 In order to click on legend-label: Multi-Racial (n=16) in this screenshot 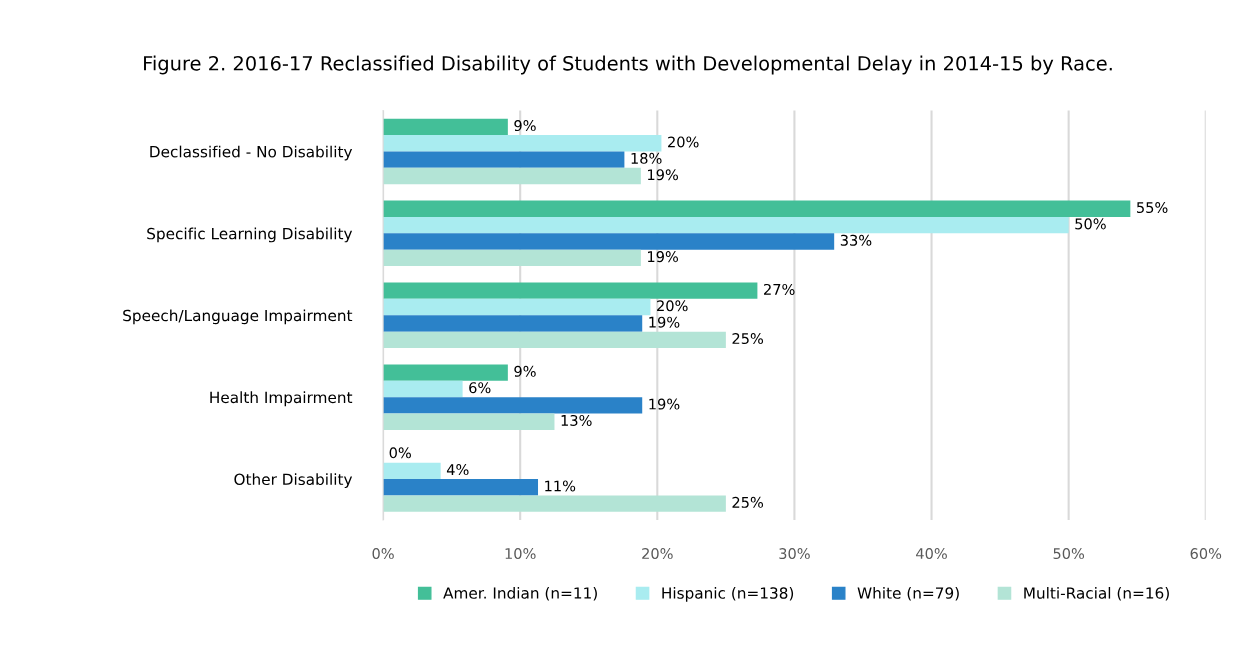, I will do `click(1096, 593)`.